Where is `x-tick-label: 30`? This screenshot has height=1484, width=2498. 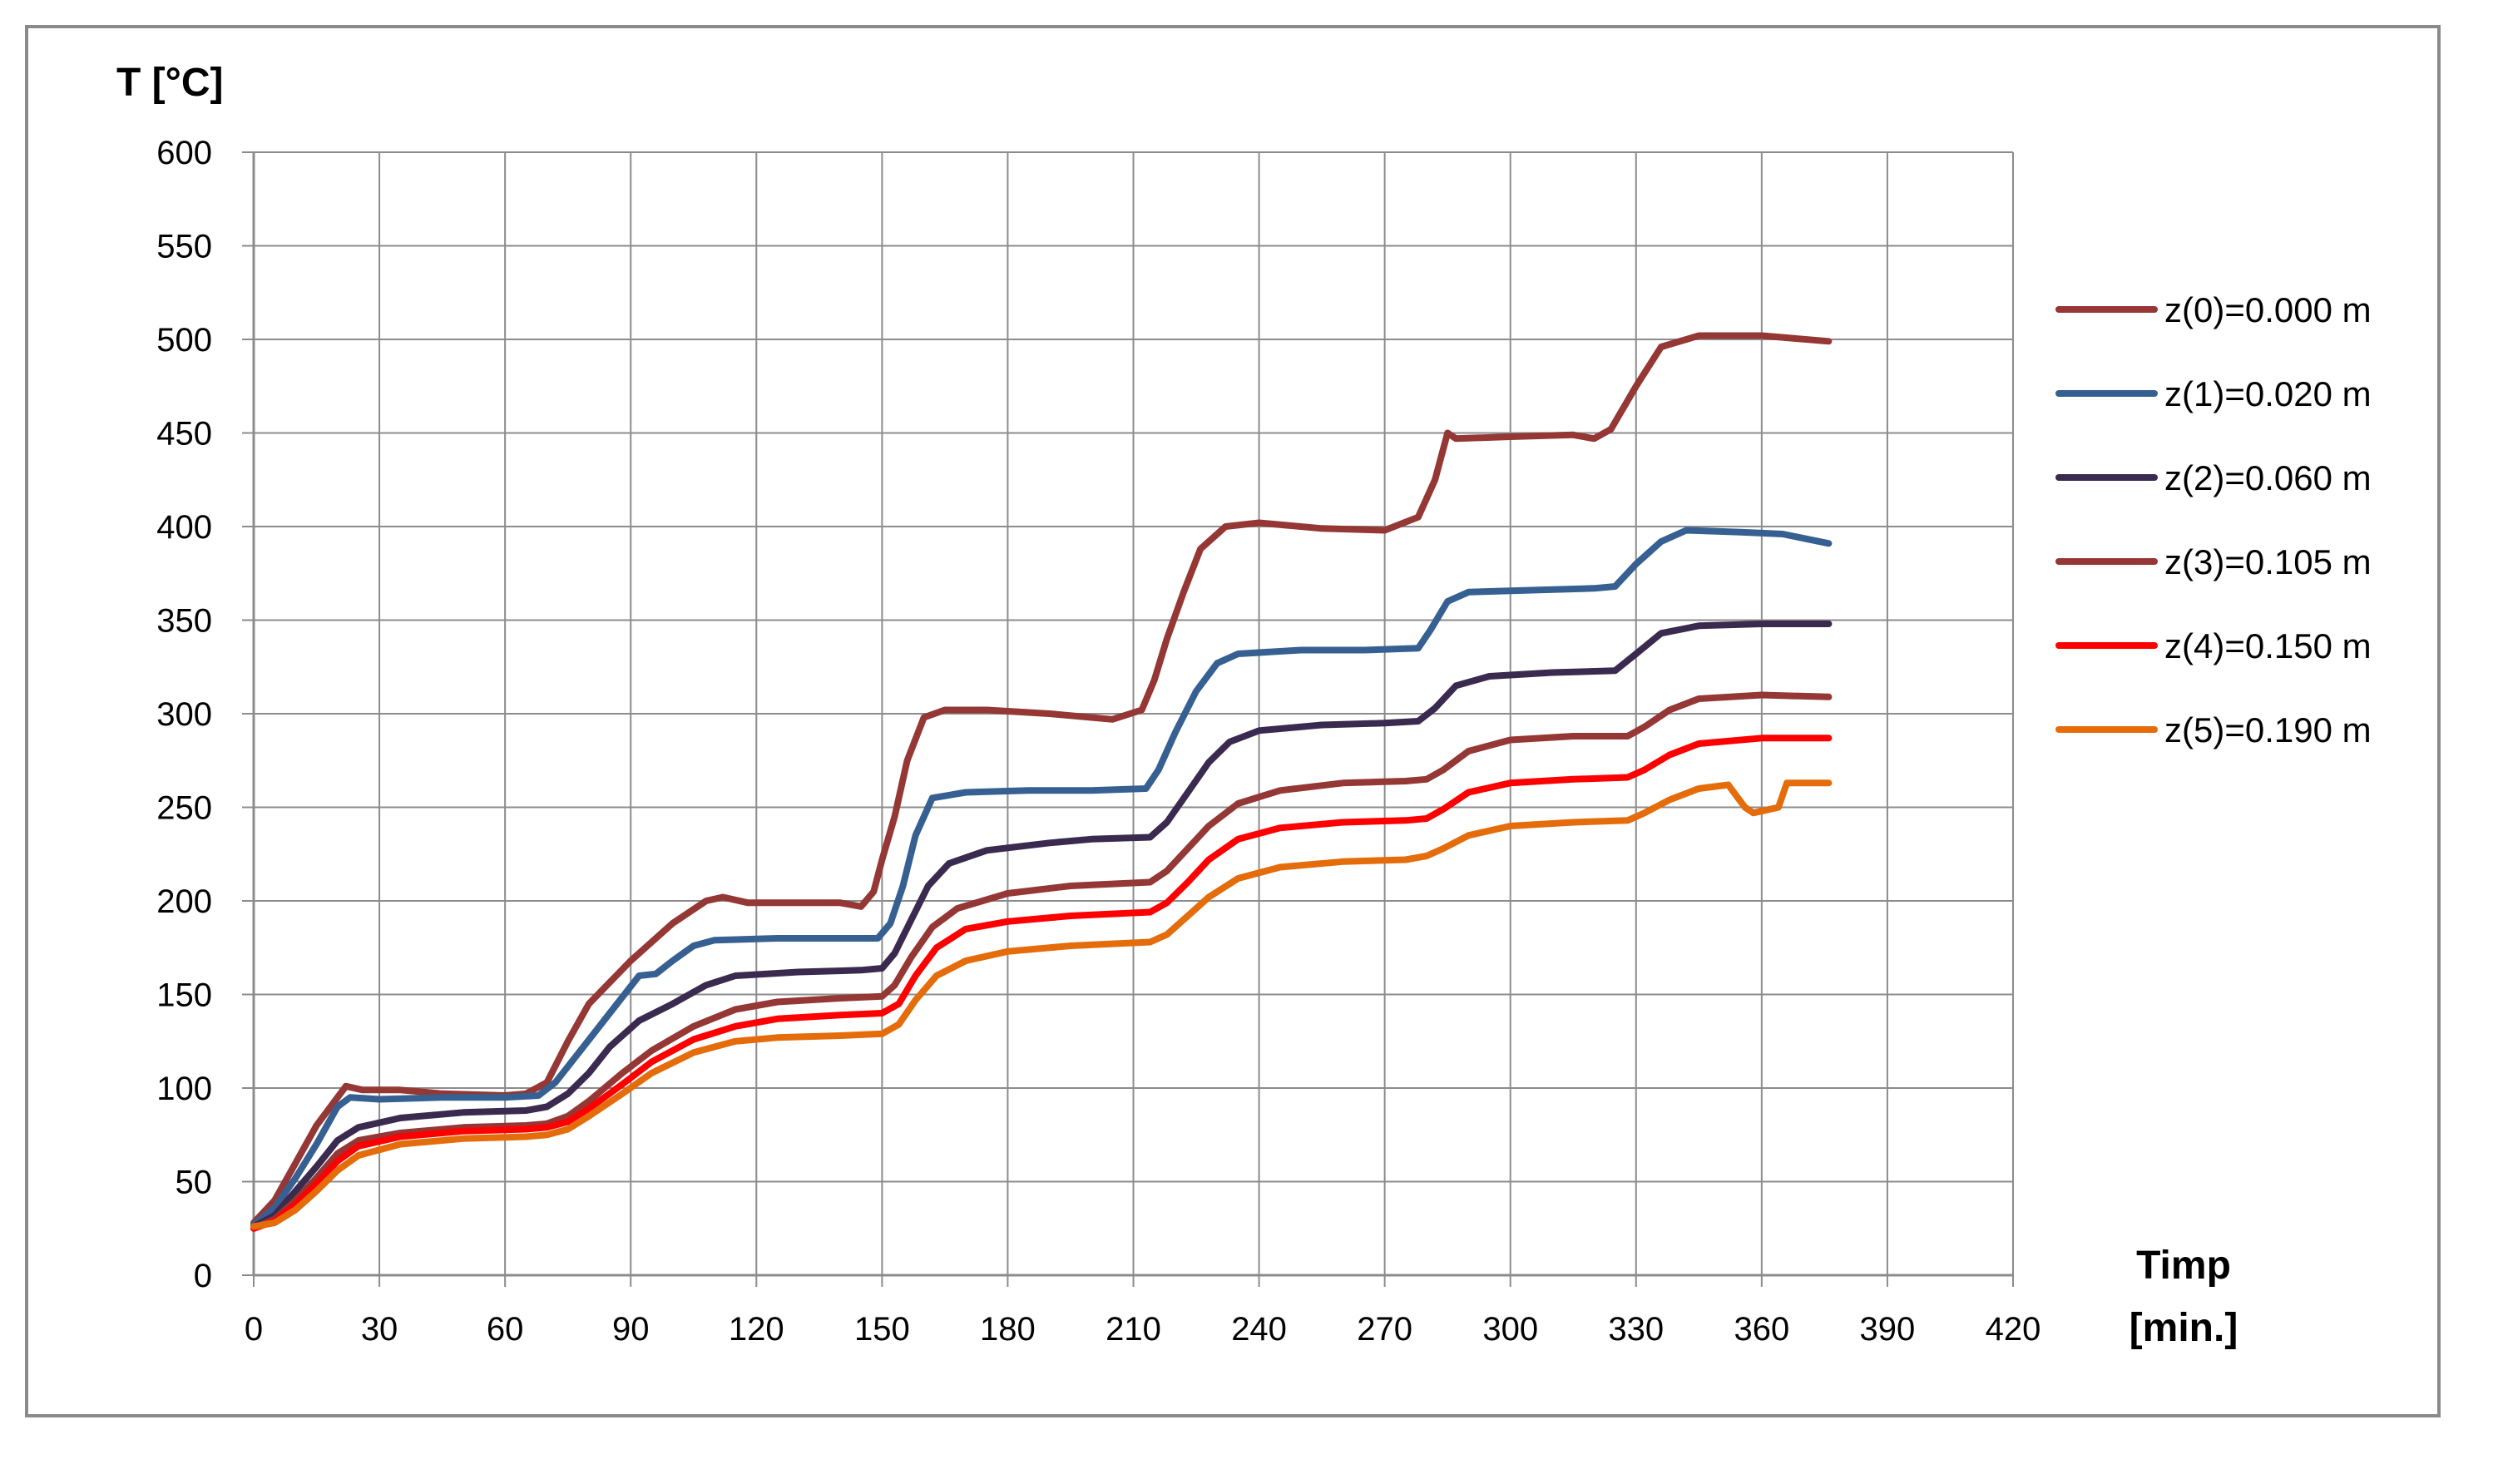
x-tick-label: 30 is located at coordinates (379, 1329).